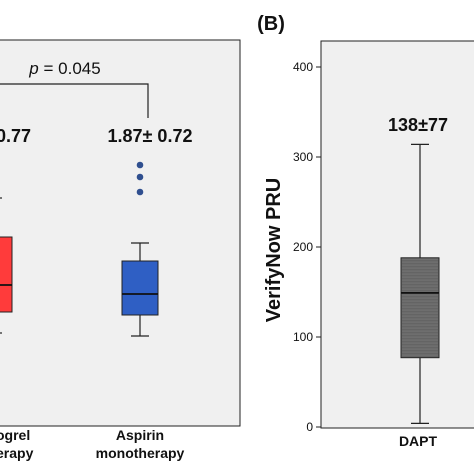  Describe the element at coordinates (303, 247) in the screenshot. I see `y-tick-label-200: 200` at that location.